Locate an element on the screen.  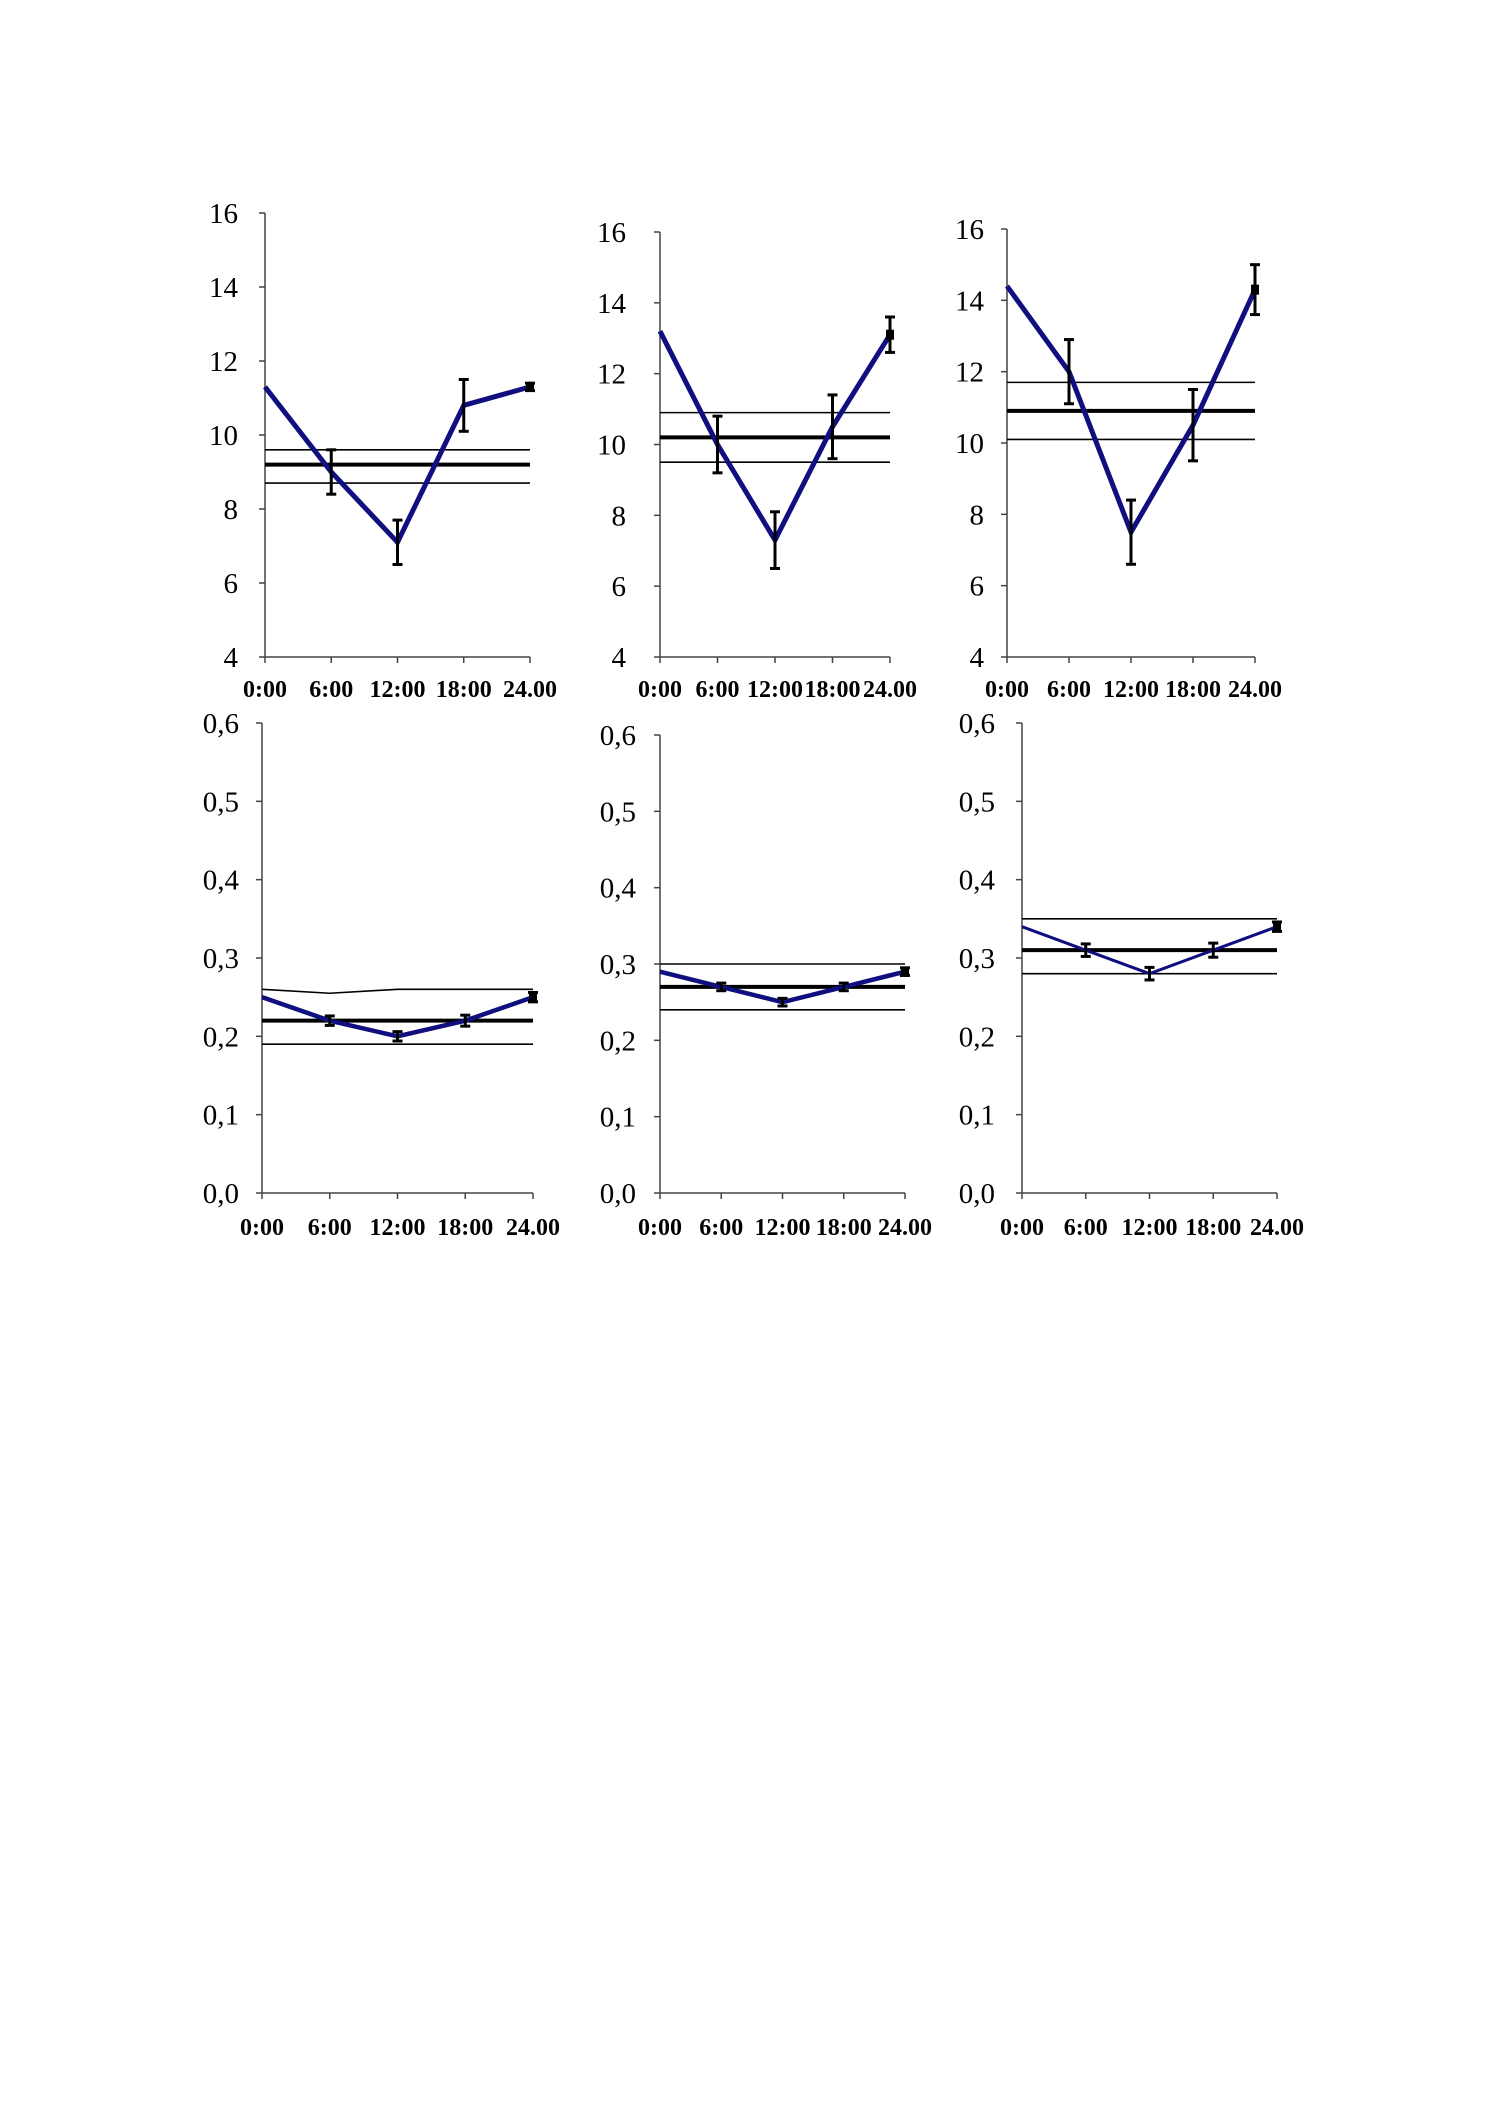
chart-panel-top-right: 4 6 8 10 12 14 16 0:00 6:00 12:00 18:00 24.00 is located at coordinates (1118, 458).